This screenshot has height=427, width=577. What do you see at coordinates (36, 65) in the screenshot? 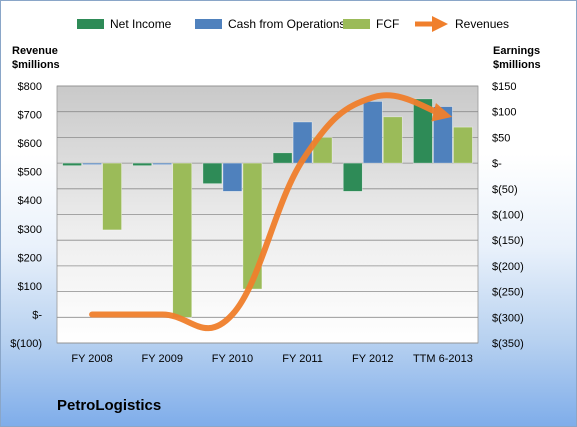
I see `left-axis-title: $millions` at bounding box center [36, 65].